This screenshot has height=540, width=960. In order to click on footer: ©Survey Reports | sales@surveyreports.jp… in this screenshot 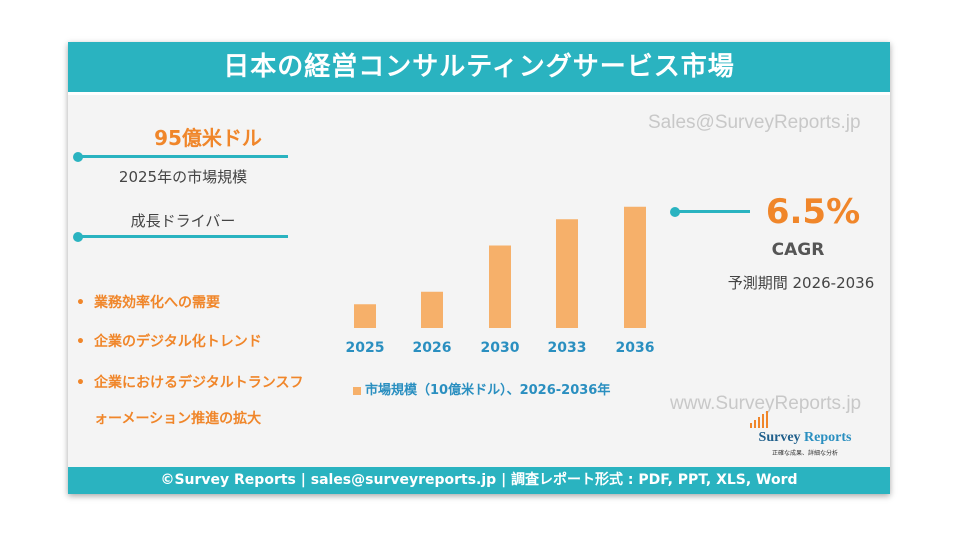, I will do `click(479, 480)`.